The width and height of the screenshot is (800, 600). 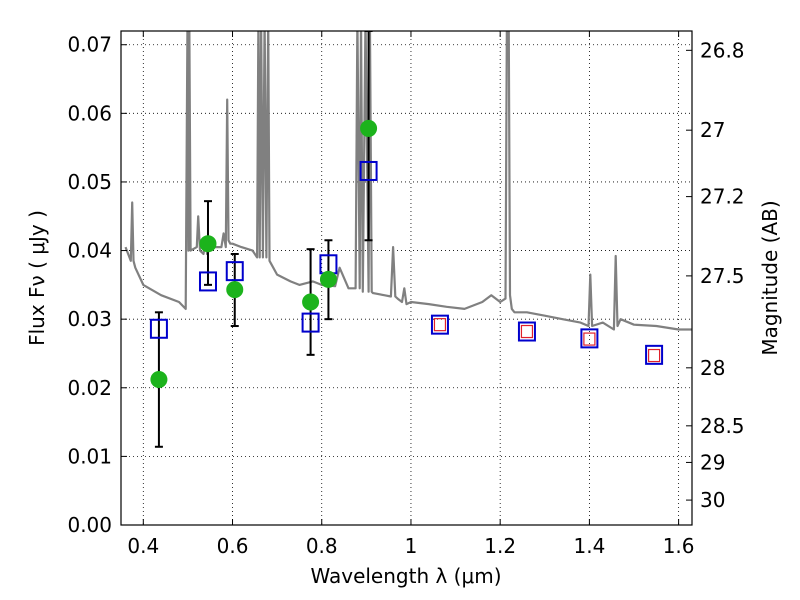 I want to click on right-tick-label: 27.5, so click(x=722, y=276).